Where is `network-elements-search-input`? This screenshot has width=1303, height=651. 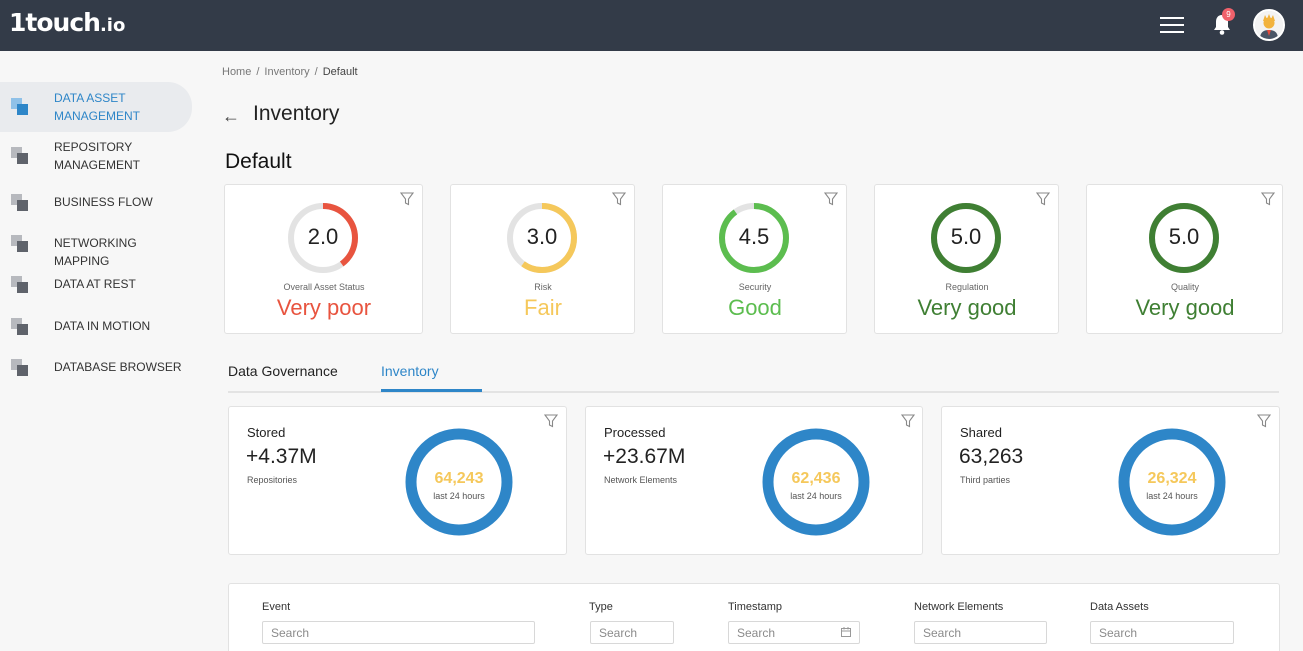 network-elements-search-input is located at coordinates (980, 632).